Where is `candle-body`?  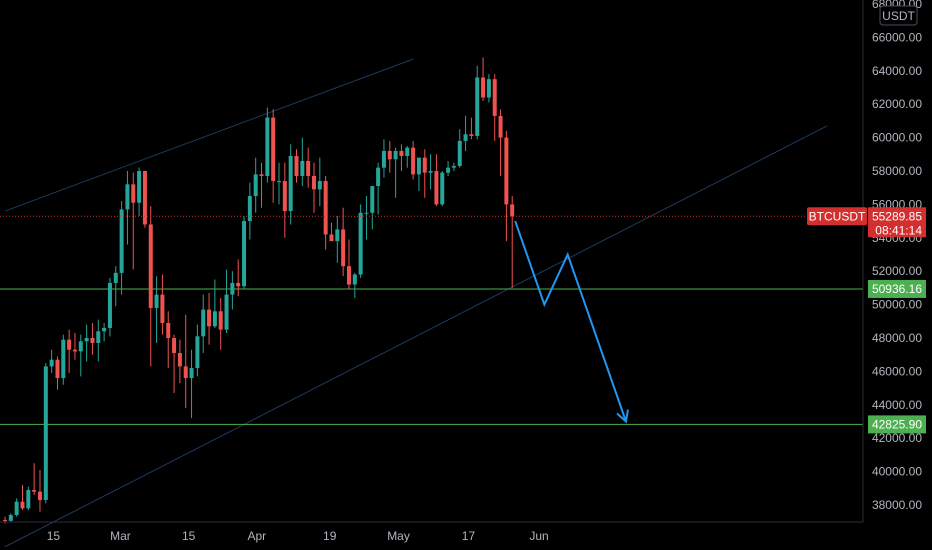
candle-body is located at coordinates (104, 329).